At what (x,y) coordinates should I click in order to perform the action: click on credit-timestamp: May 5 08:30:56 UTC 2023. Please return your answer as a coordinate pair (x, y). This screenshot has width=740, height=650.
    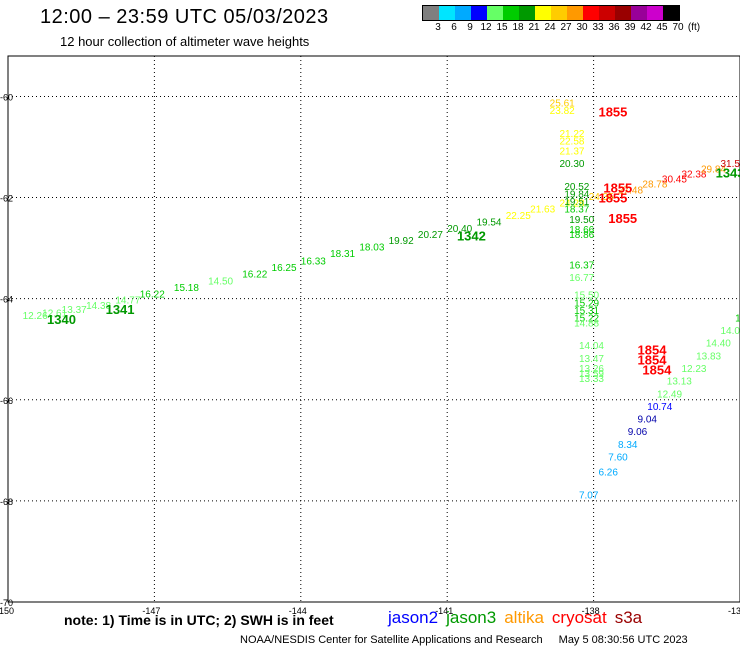
    Looking at the image, I should click on (623, 640).